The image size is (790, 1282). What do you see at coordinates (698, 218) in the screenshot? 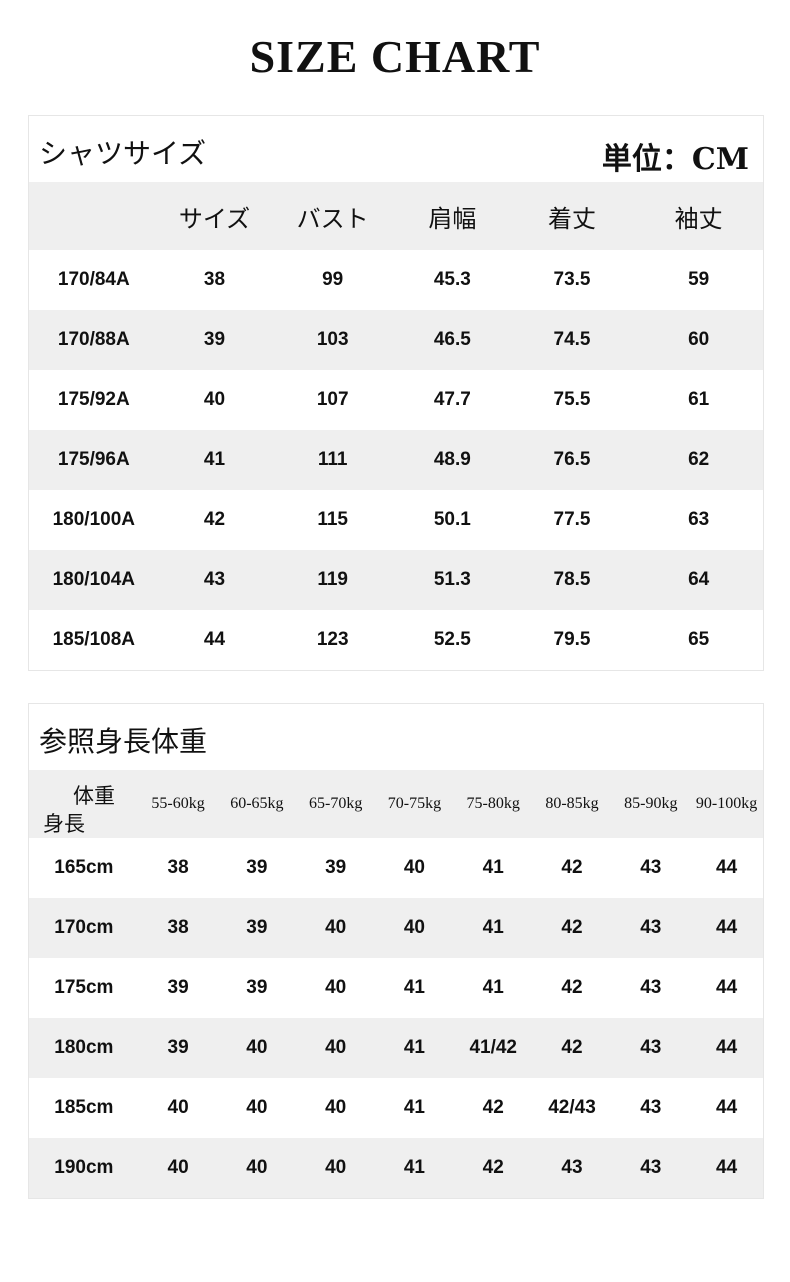
I see `column-header: 袖丈` at bounding box center [698, 218].